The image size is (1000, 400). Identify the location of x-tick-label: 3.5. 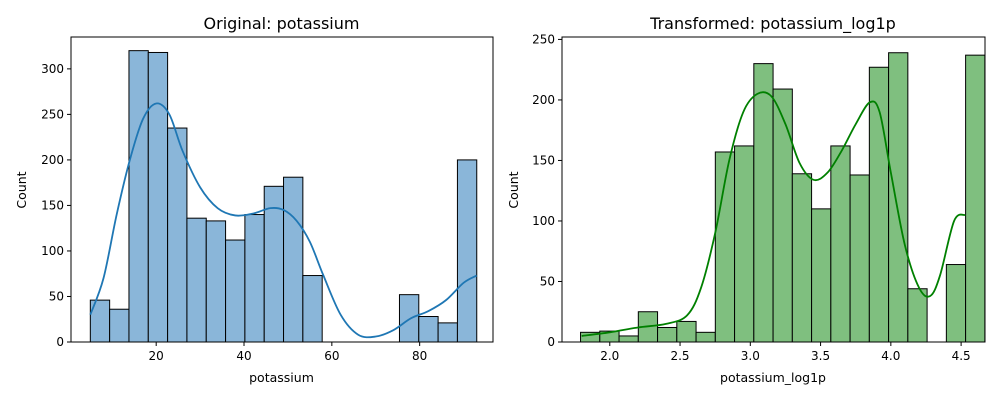
(820, 356).